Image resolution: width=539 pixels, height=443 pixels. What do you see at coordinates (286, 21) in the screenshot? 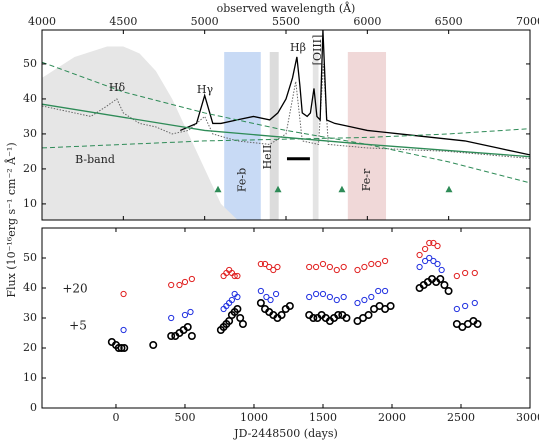
I see `x-tick-label: 5500` at bounding box center [286, 21].